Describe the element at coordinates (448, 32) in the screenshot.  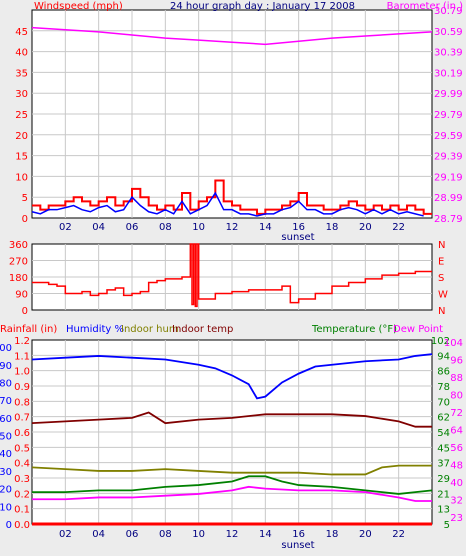
I see `barometer-tick-label: 30.59` at that location.